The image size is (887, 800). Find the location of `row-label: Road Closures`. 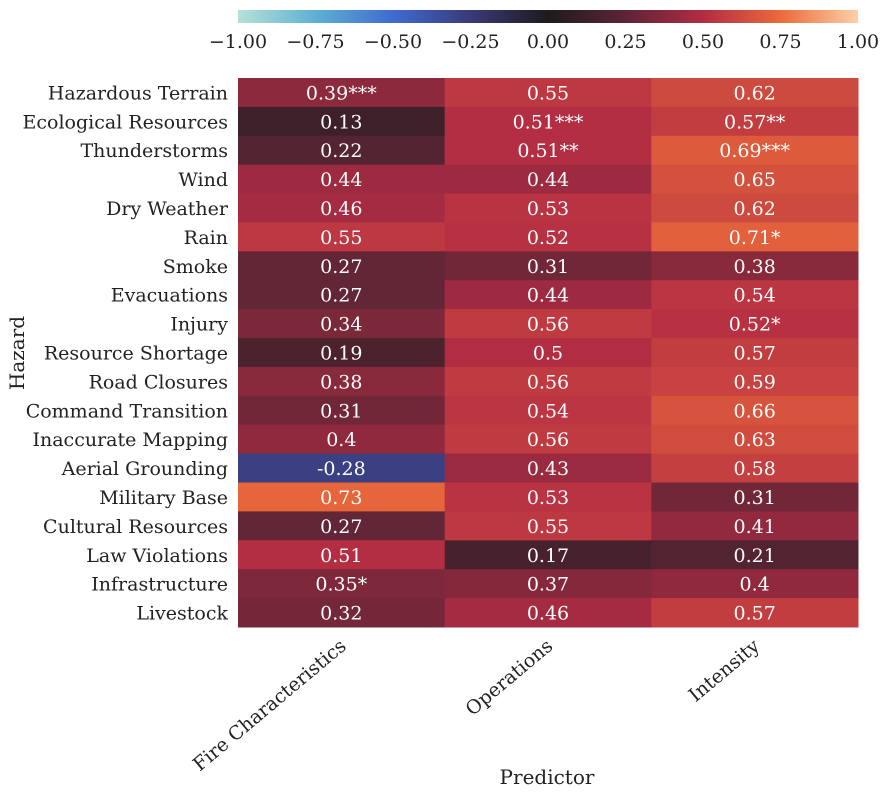

row-label: Road Closures is located at coordinates (158, 382).